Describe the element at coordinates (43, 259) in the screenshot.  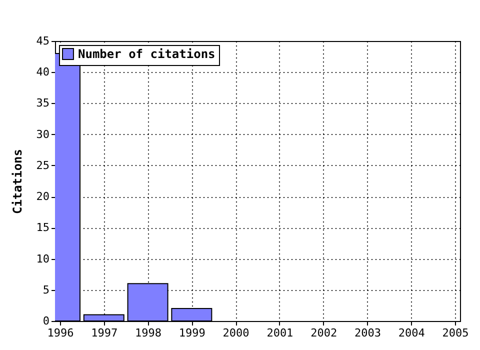
I see `y-tick-label: 10` at that location.